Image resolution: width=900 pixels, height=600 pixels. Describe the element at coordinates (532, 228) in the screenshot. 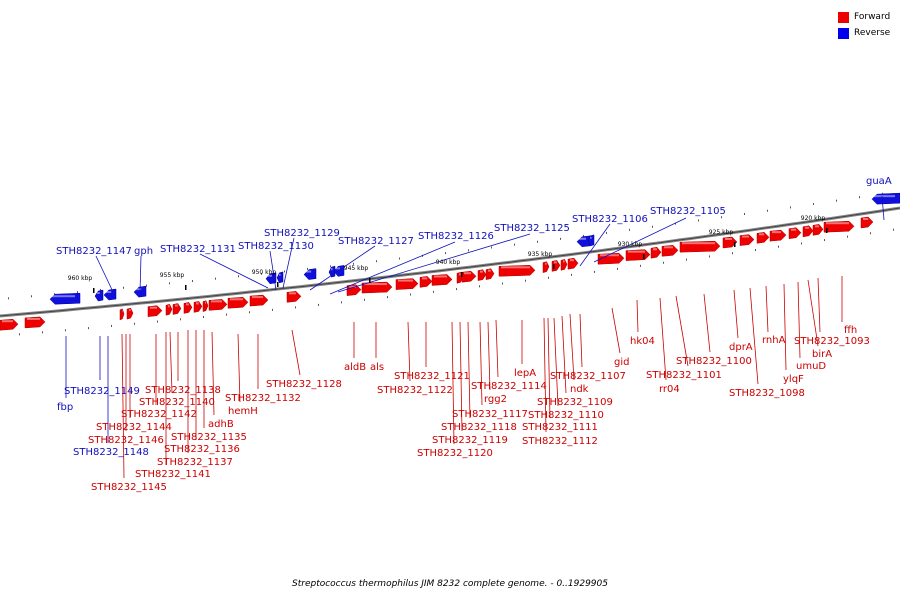

I see `reverse-gene-label: STH8232_1125` at that location.